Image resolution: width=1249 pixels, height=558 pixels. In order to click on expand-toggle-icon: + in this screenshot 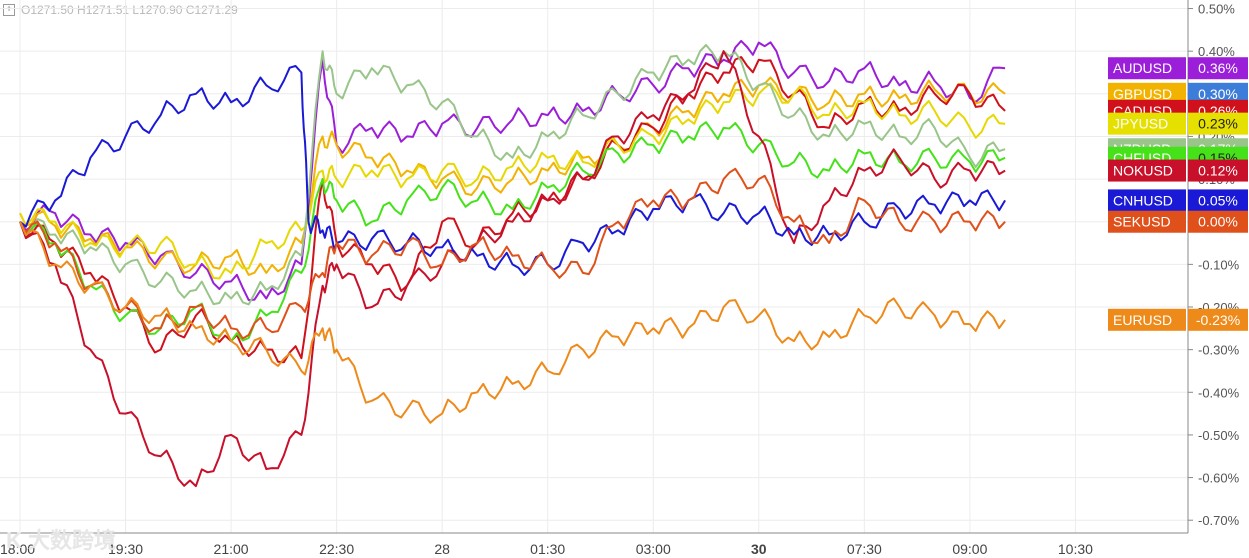, I will do `click(9, 10)`.